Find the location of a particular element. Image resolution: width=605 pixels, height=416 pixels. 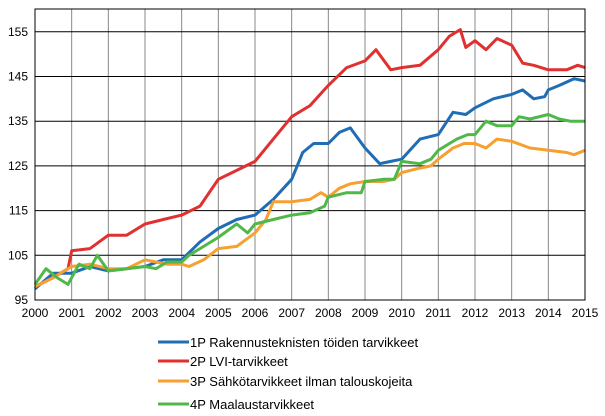

x-tick-label: 2000 is located at coordinates (35, 313).